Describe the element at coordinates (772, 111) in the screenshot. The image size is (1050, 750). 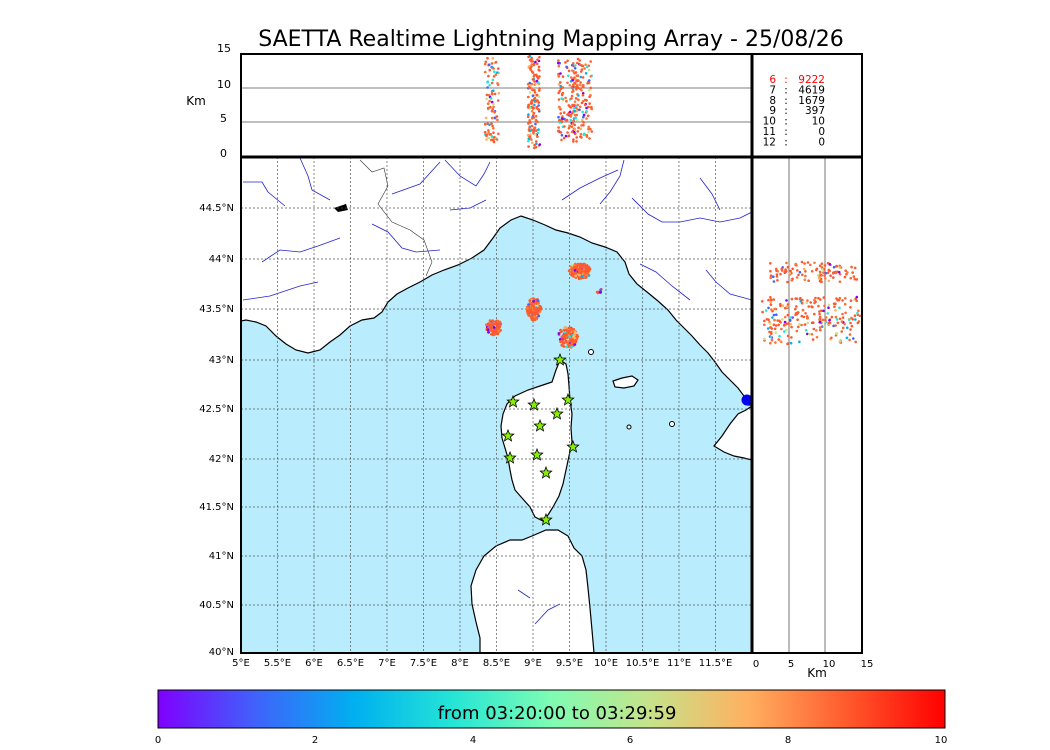
I see `count-level: 9` at that location.